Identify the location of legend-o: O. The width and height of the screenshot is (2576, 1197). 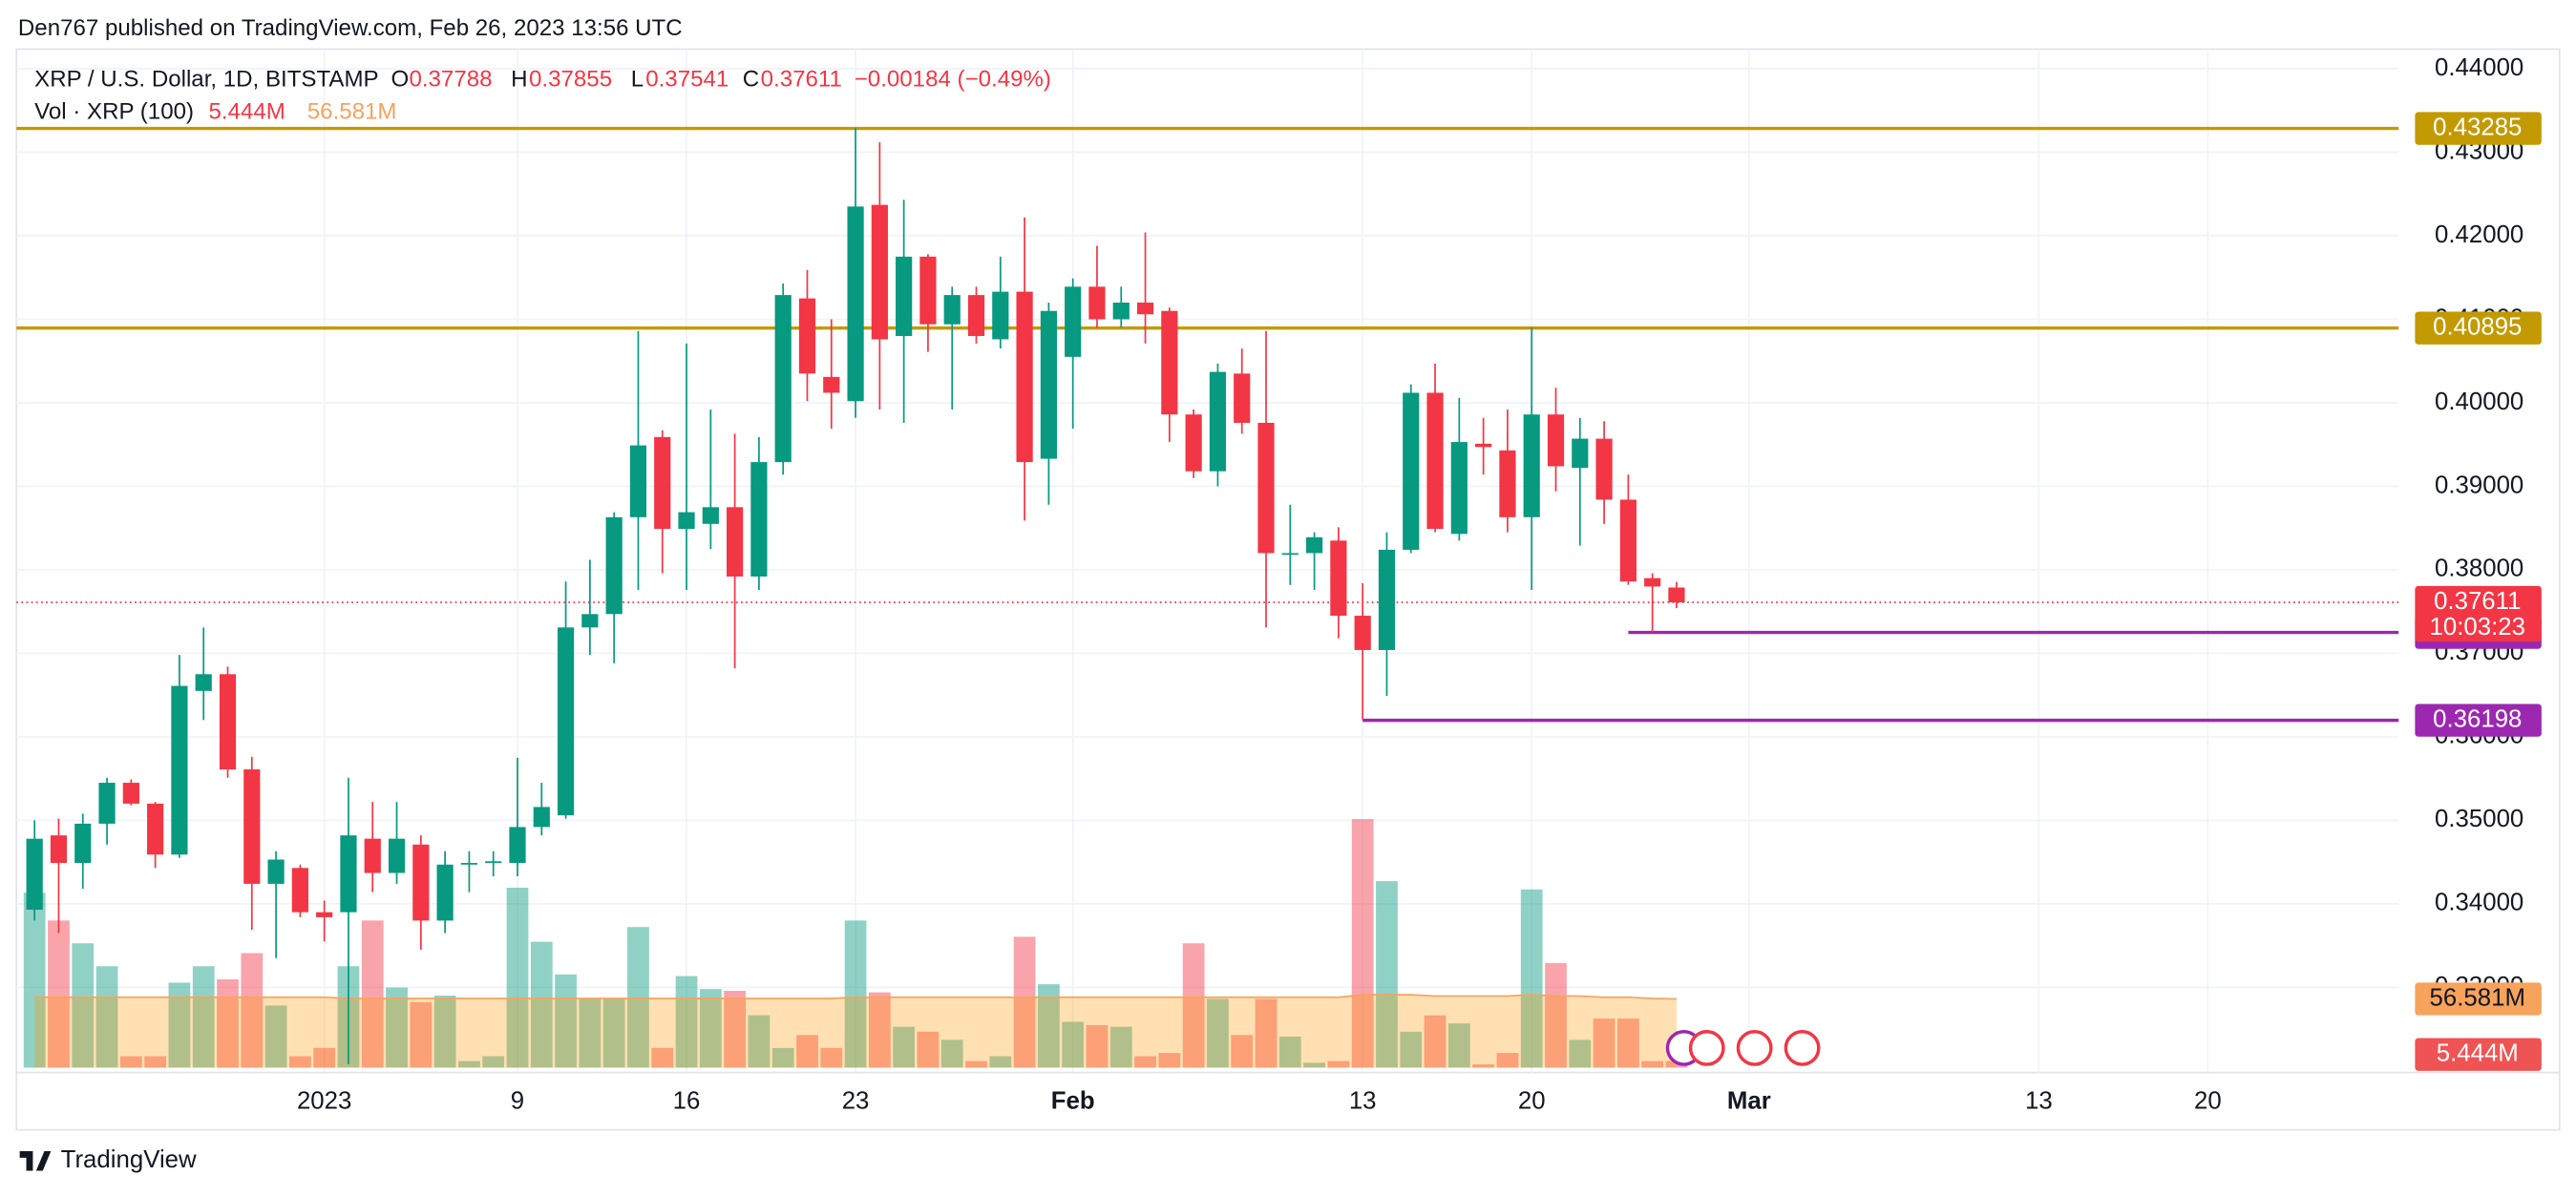
(400, 79).